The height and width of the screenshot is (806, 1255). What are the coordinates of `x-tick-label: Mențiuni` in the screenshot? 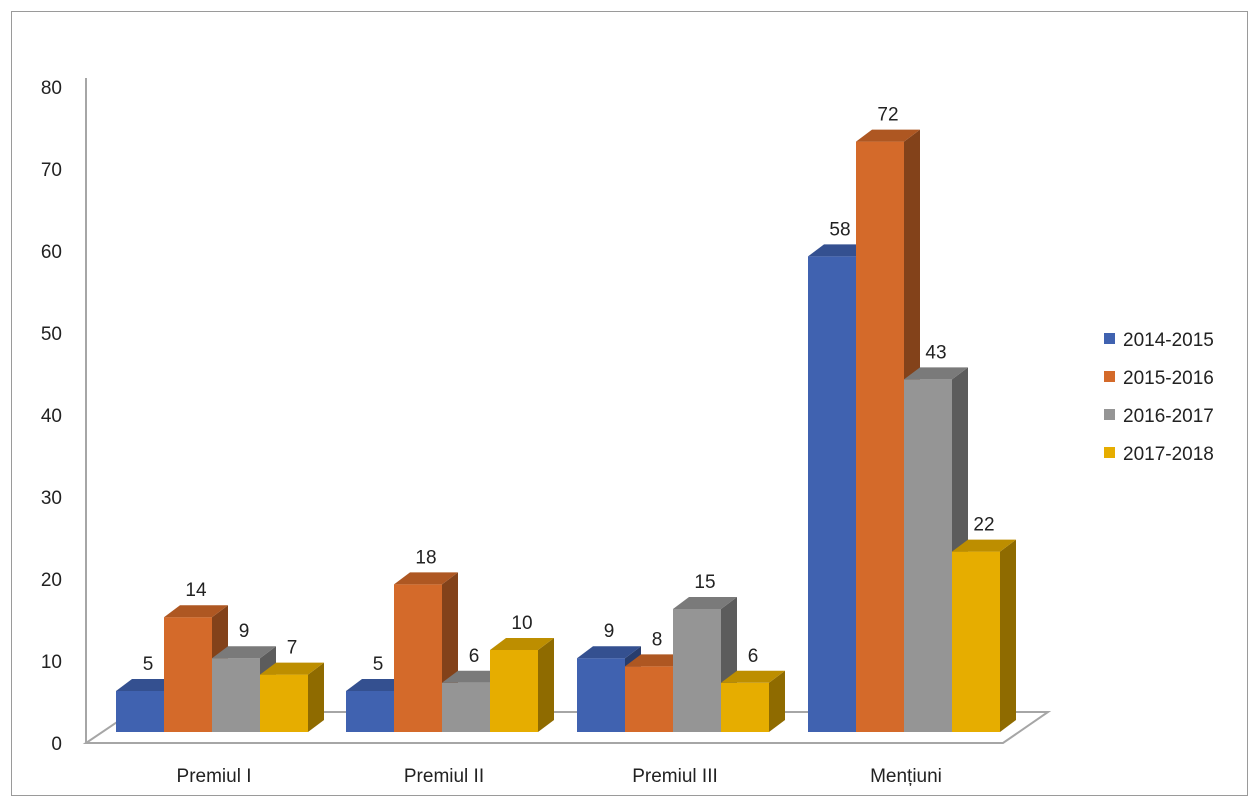 It's located at (906, 776).